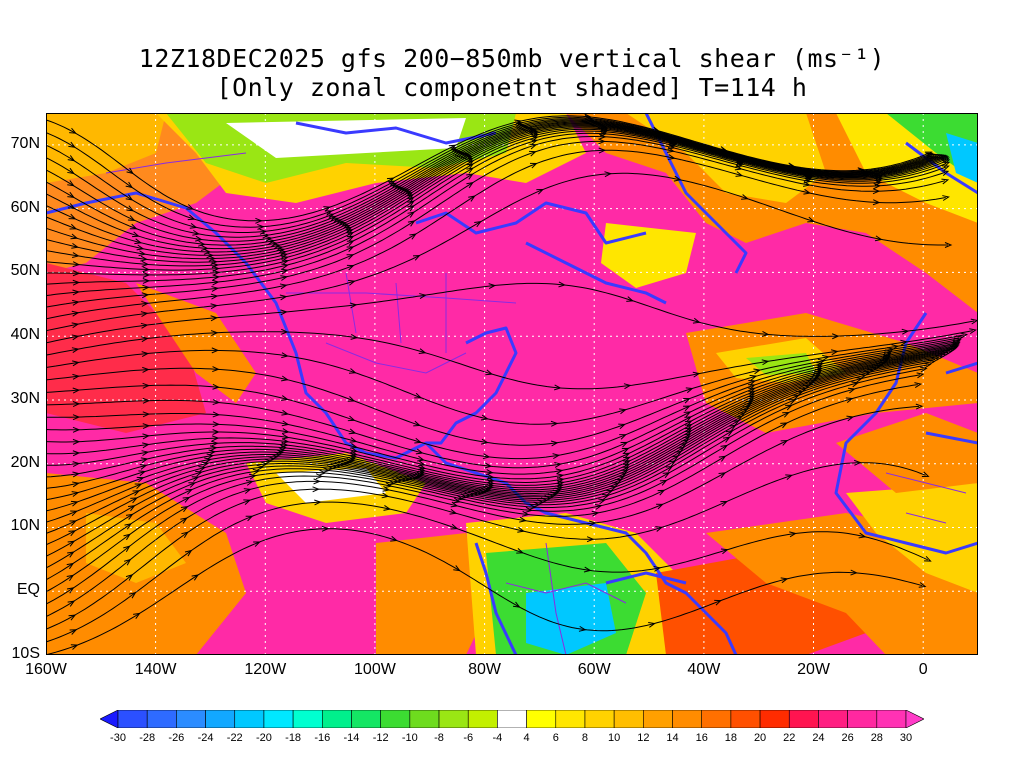 This screenshot has width=1024, height=768. What do you see at coordinates (672, 738) in the screenshot?
I see `colorbar-label: 14` at bounding box center [672, 738].